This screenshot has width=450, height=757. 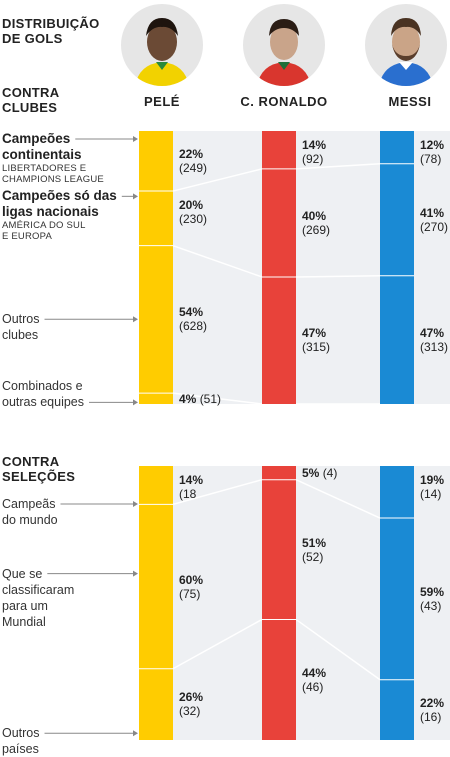 I want to click on percent-value: 19%, so click(x=432, y=480).